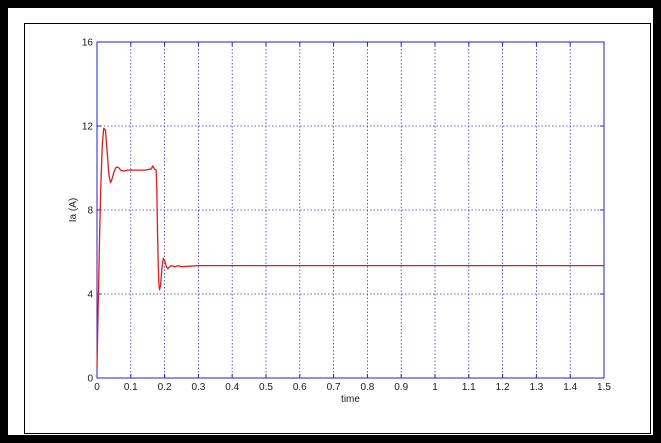 The height and width of the screenshot is (443, 661). I want to click on x-tick-label: 1, so click(435, 387).